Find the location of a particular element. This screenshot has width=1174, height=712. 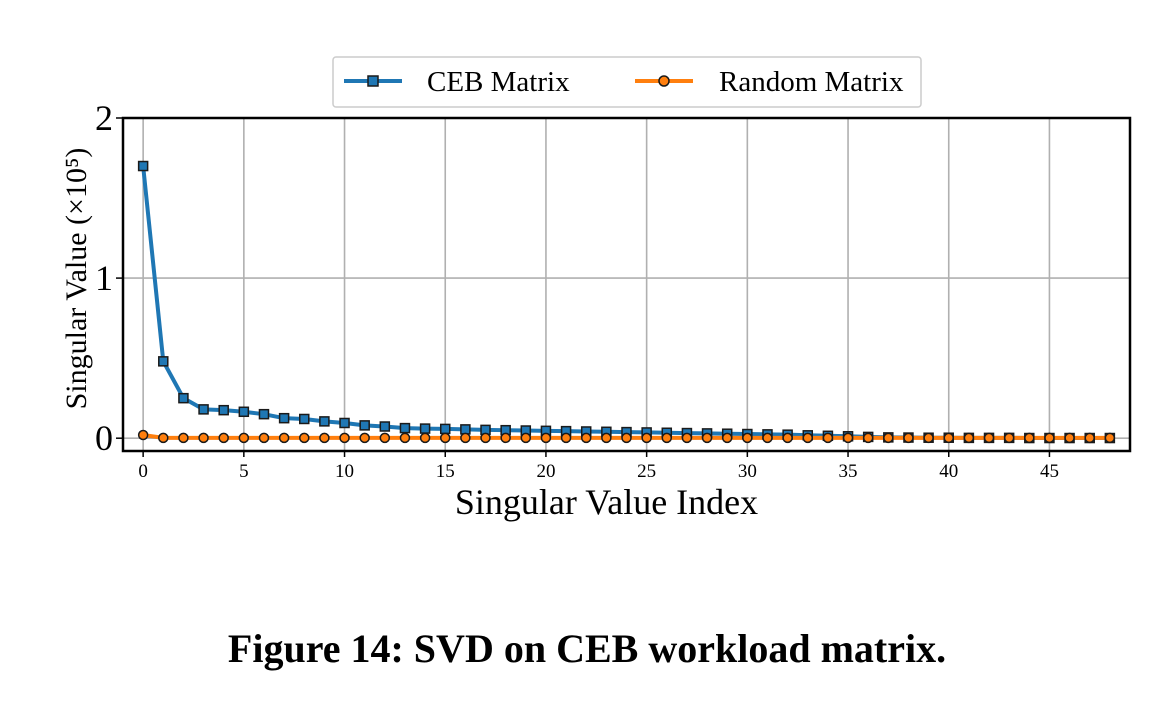

legend-box is located at coordinates (627, 82).